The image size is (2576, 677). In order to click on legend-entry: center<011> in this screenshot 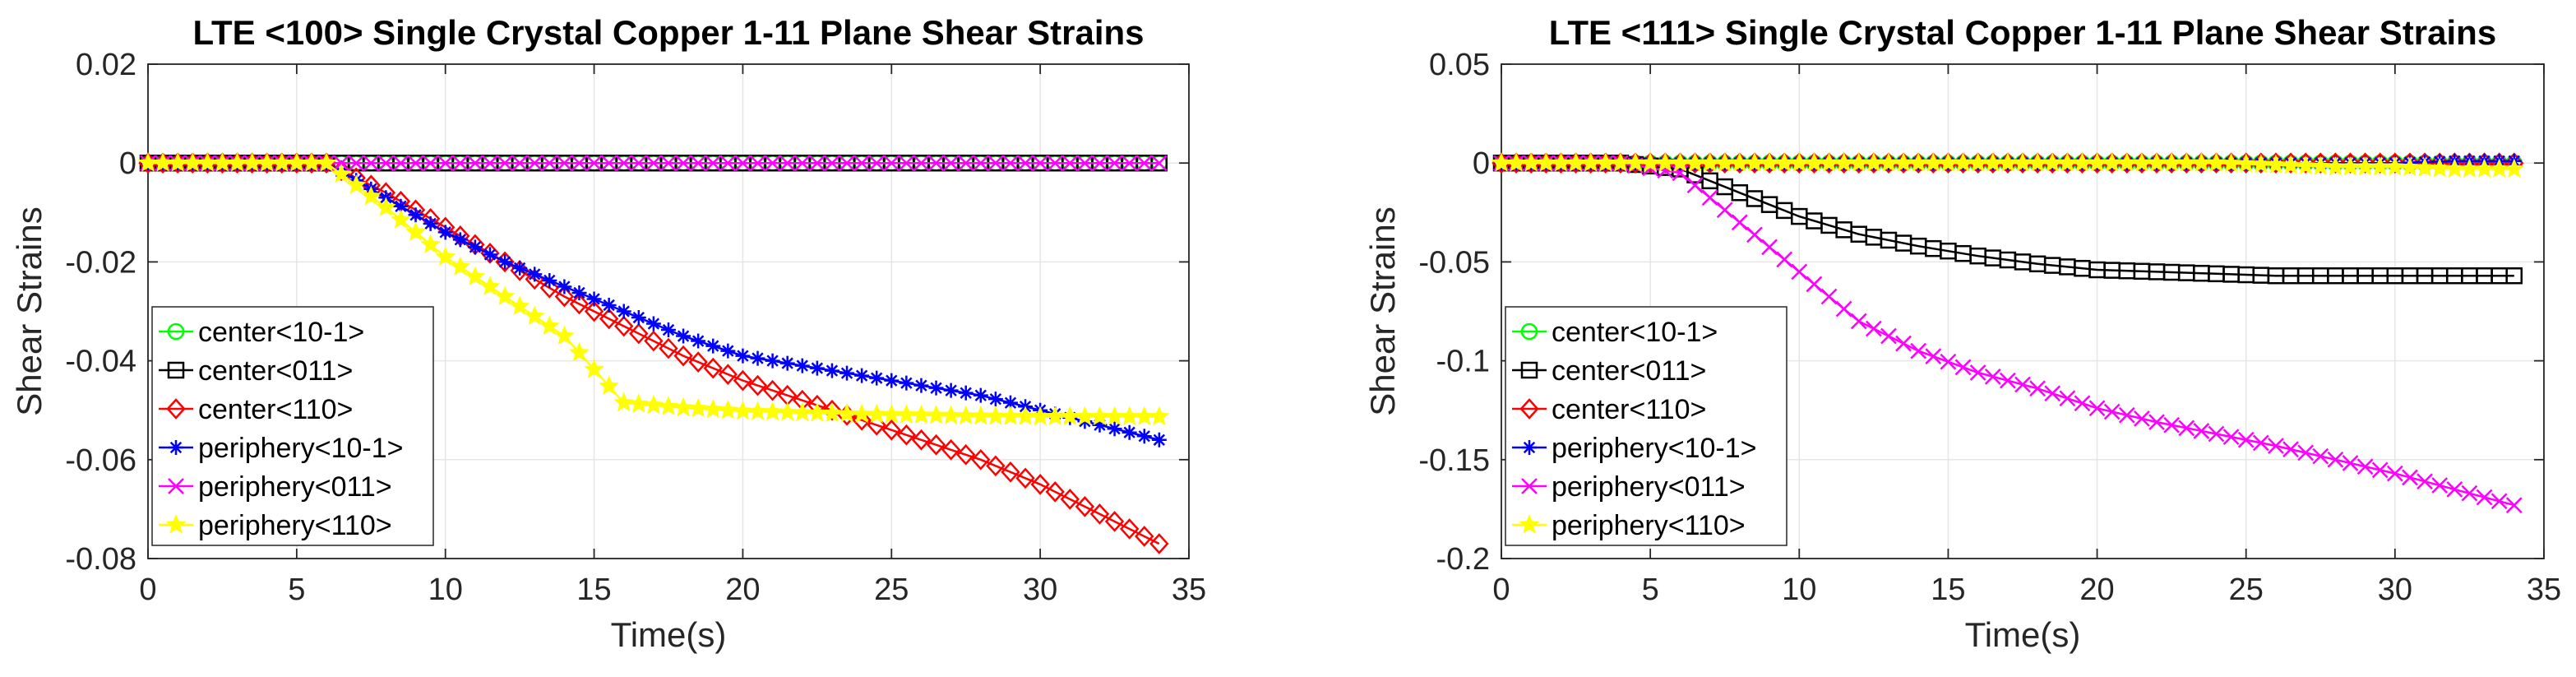, I will do `click(275, 371)`.